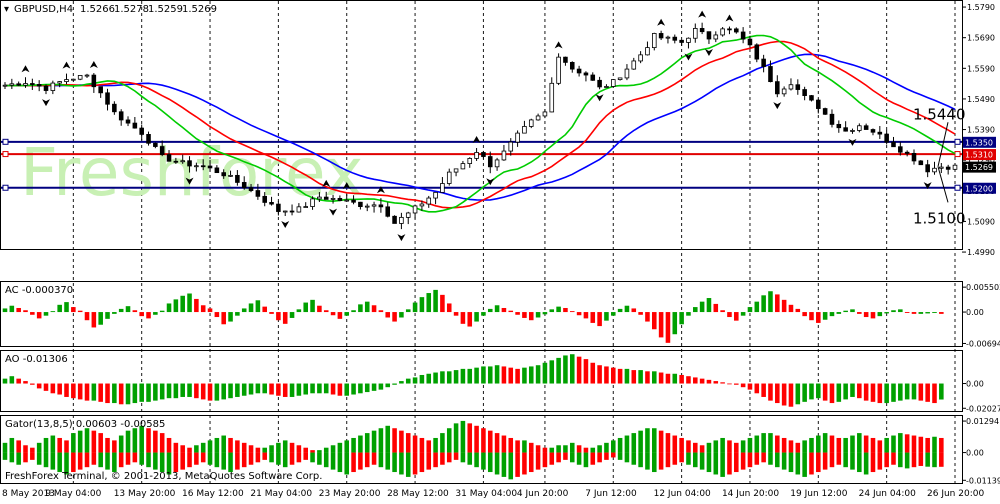  Describe the element at coordinates (981, 160) in the screenshot. I see `price-tick-label: 1.5290` at that location.